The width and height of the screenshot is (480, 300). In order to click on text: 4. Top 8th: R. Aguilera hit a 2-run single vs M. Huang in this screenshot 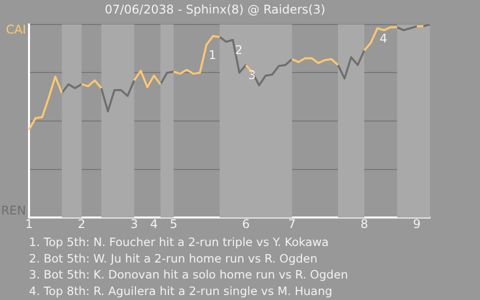, I will do `click(180, 291)`.